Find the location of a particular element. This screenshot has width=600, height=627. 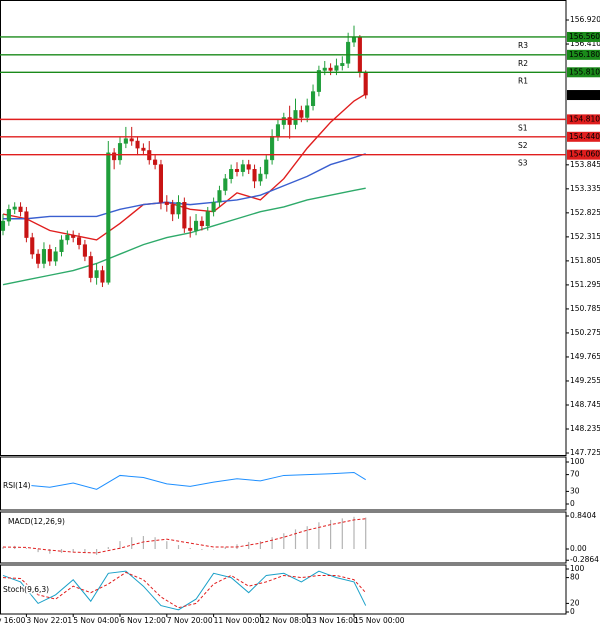

x-tick-label: 15 Nov 00:00 is located at coordinates (379, 620).